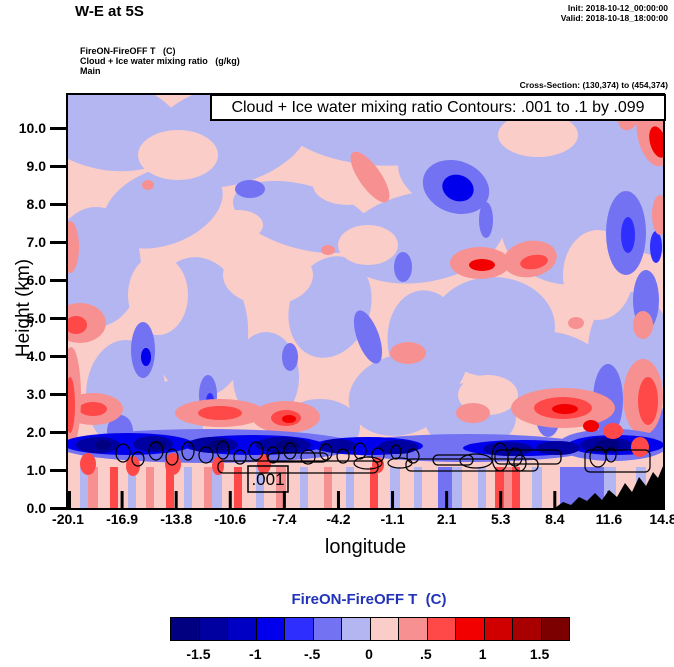  What do you see at coordinates (176, 519) in the screenshot?
I see `x-axis-tick-label: -13.8` at bounding box center [176, 519].